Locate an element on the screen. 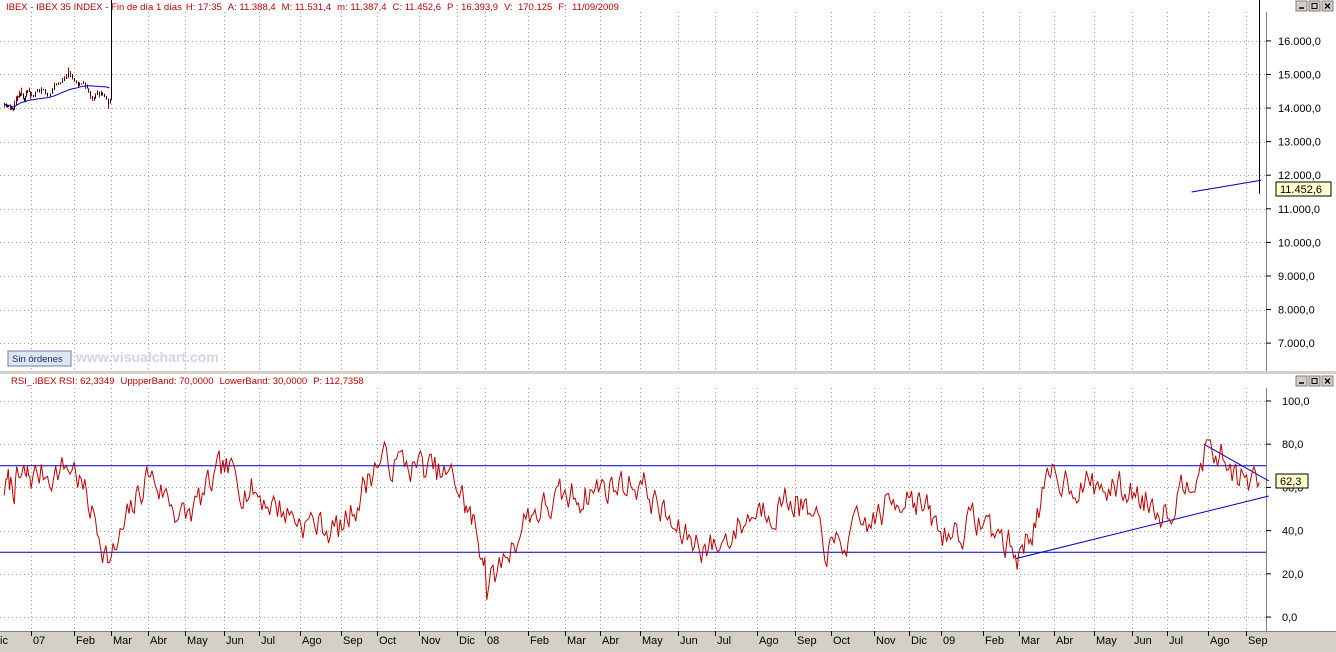  last-price-label: 11.452,6 is located at coordinates (1301, 190).